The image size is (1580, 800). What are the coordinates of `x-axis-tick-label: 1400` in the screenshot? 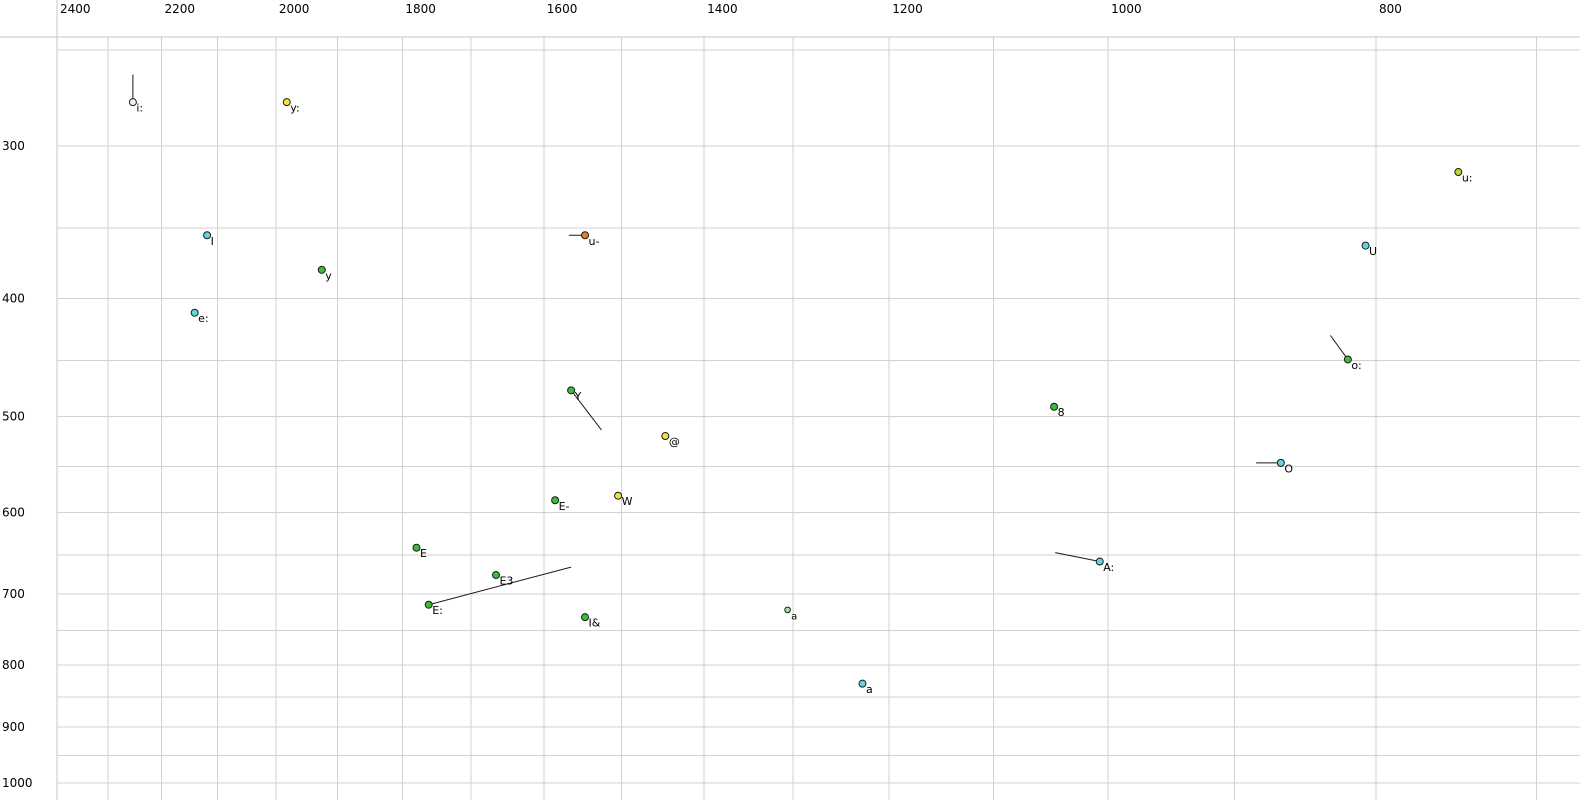 It's located at (722, 9).